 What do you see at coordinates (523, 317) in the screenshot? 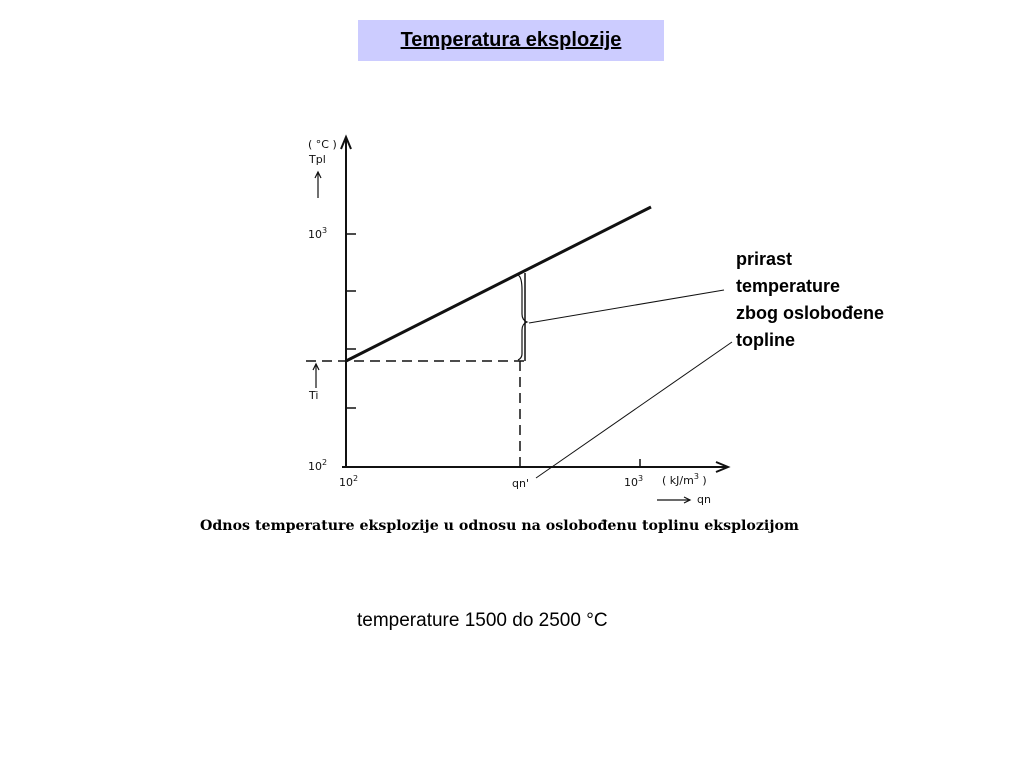
I see `increment-brace` at bounding box center [523, 317].